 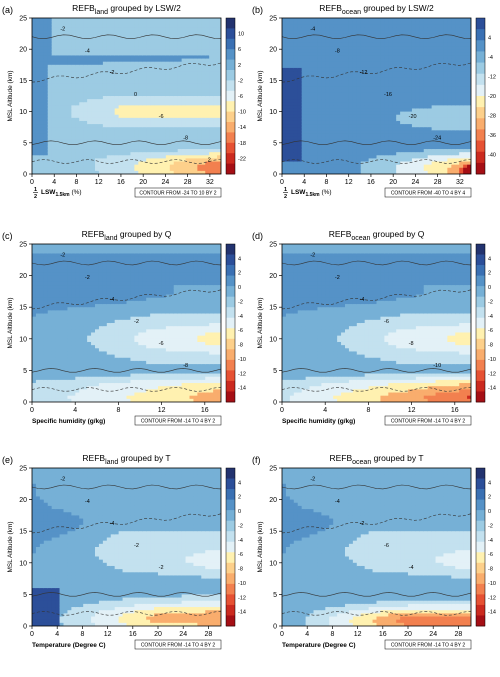 I want to click on panel-title: REFBland grouped by LSW/2, so click(x=126, y=9).